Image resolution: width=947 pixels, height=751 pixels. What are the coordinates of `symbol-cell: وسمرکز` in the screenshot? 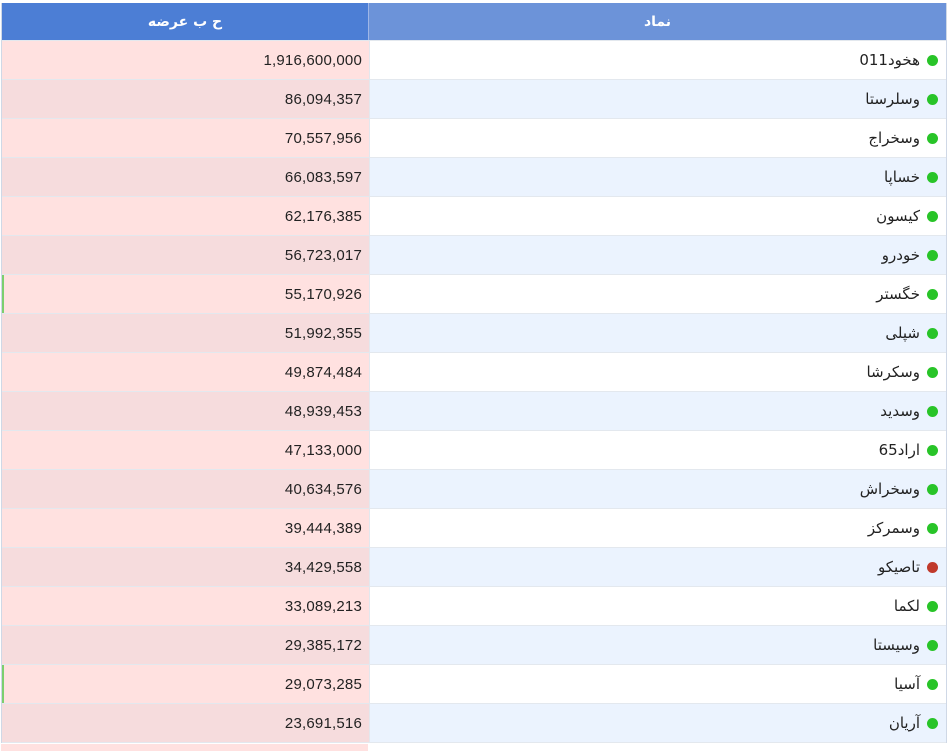 It's located at (657, 528).